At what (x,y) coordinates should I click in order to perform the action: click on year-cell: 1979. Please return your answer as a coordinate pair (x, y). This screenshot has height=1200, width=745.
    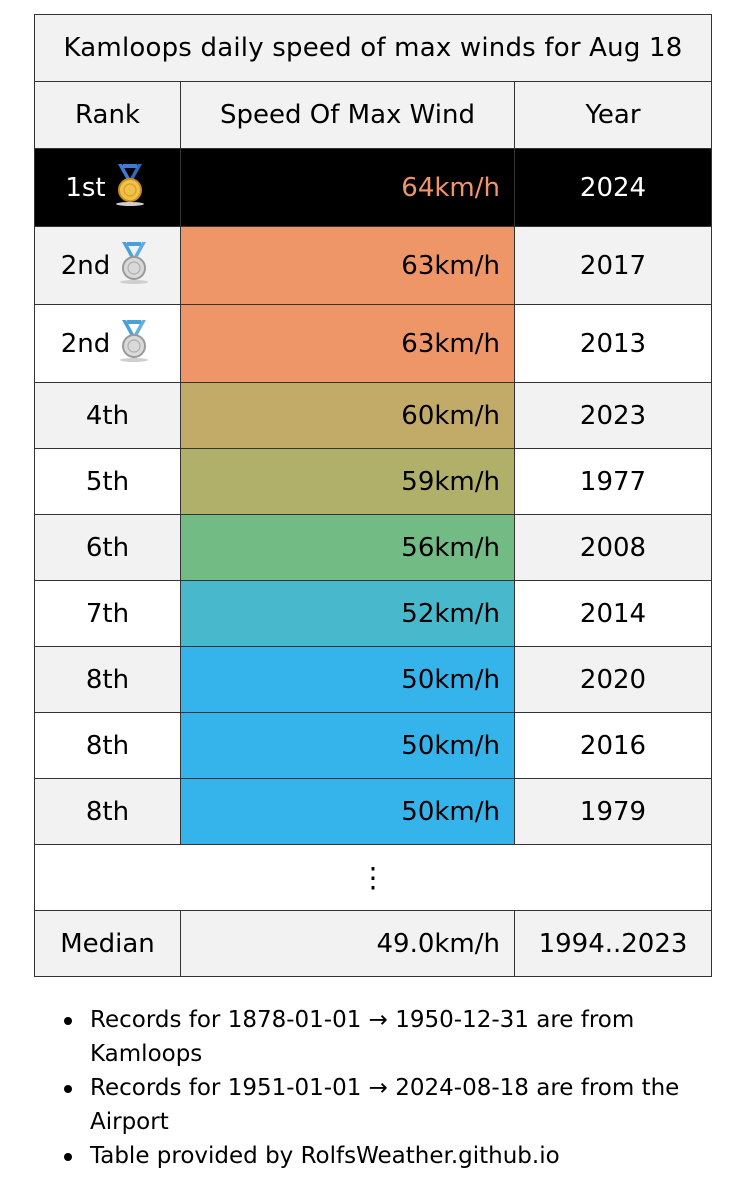
    Looking at the image, I should click on (613, 811).